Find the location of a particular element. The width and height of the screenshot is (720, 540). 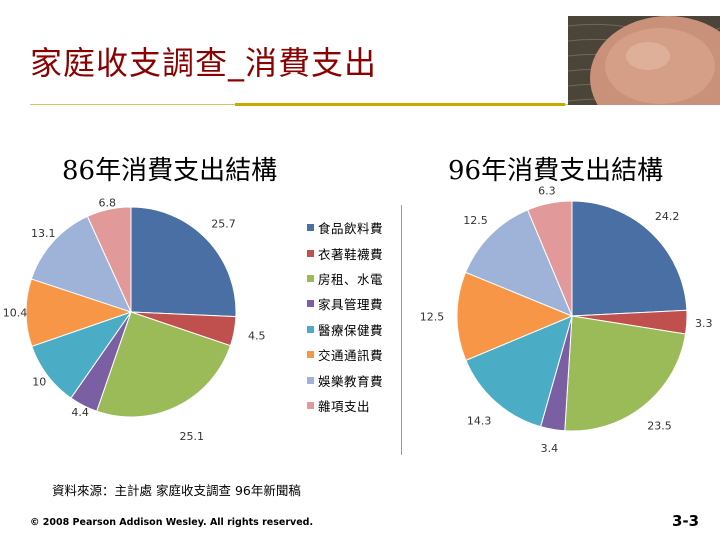

chart-divider is located at coordinates (401, 330).